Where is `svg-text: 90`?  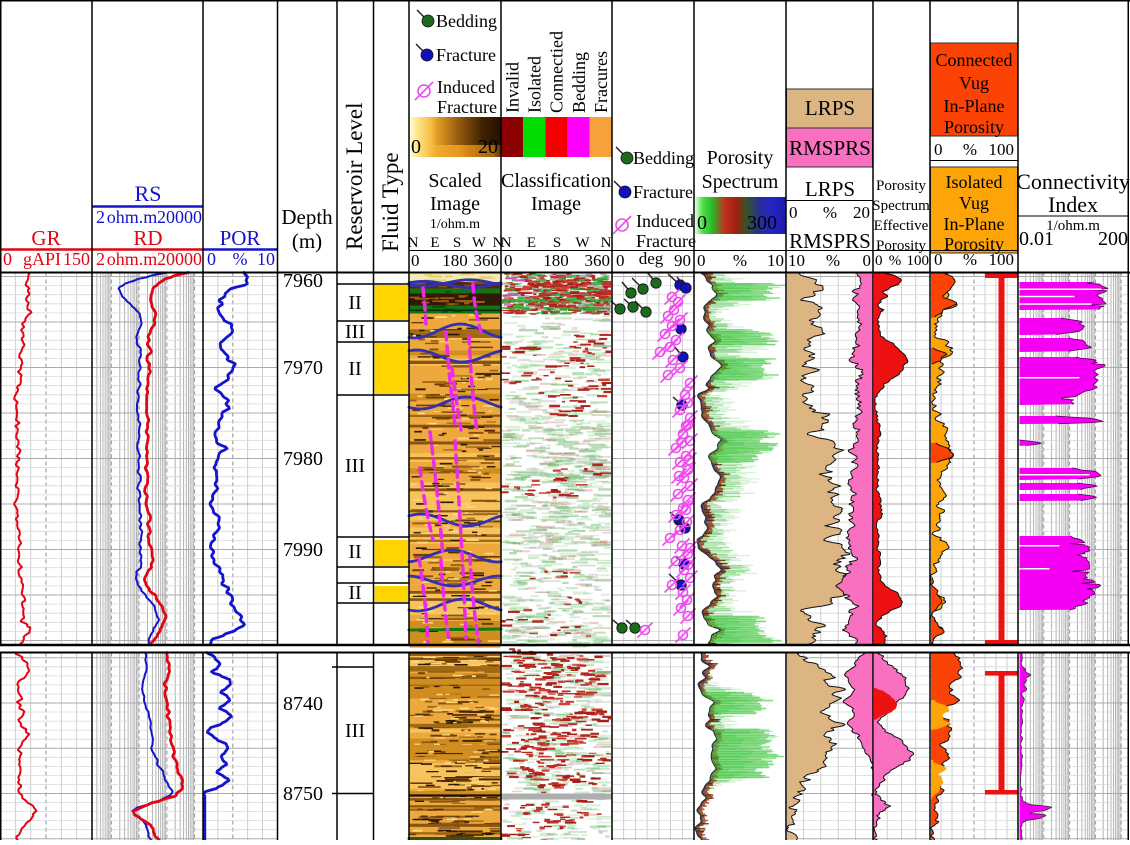
svg-text: 90 is located at coordinates (682, 260).